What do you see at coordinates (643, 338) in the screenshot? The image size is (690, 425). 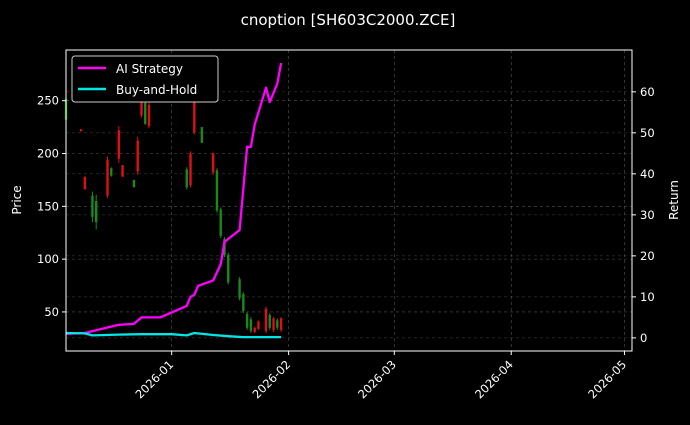 I see `y2-tick-label: 0` at bounding box center [643, 338].